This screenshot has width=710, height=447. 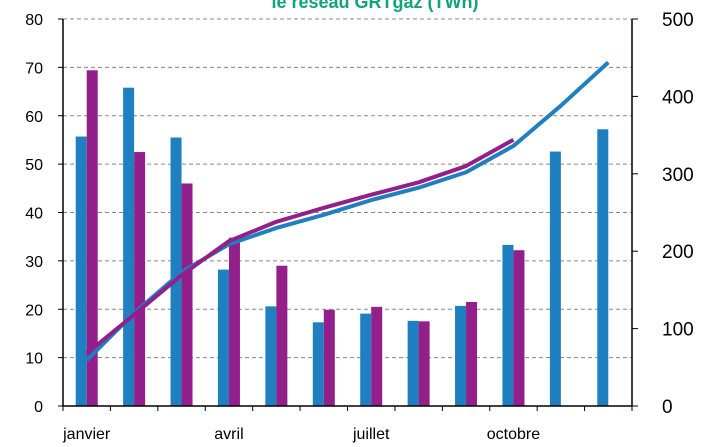 I want to click on x-tick-label: octobre, so click(x=513, y=434).